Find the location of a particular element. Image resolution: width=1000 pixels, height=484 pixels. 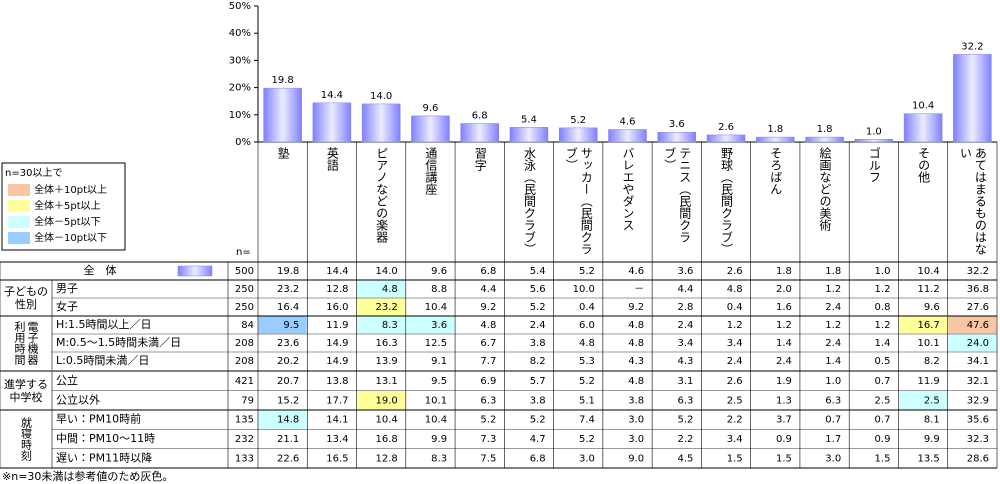

cell-value: 1.9 is located at coordinates (784, 381).